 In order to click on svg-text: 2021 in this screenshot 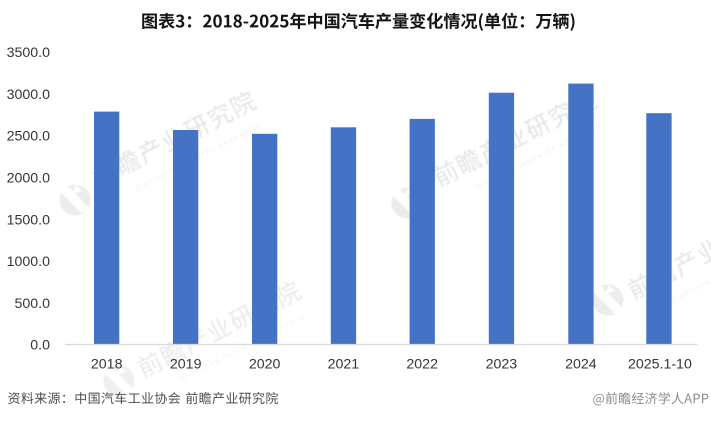, I will do `click(344, 365)`.